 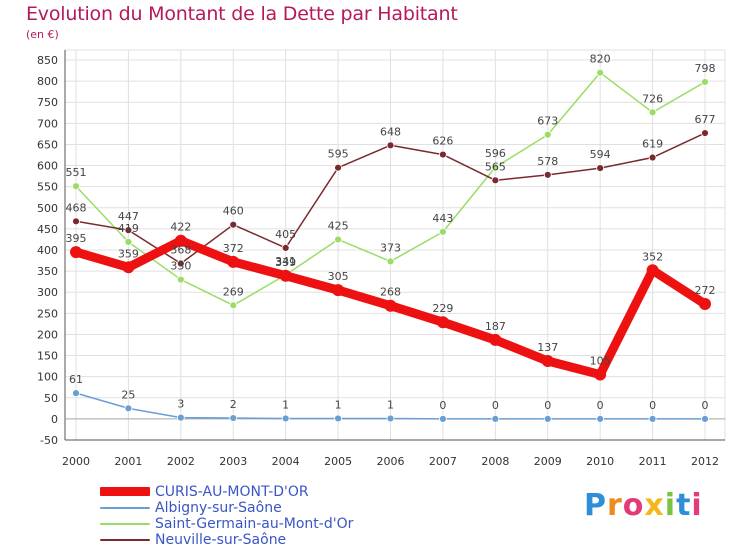 I want to click on data-label-curis: 268, so click(x=390, y=292).